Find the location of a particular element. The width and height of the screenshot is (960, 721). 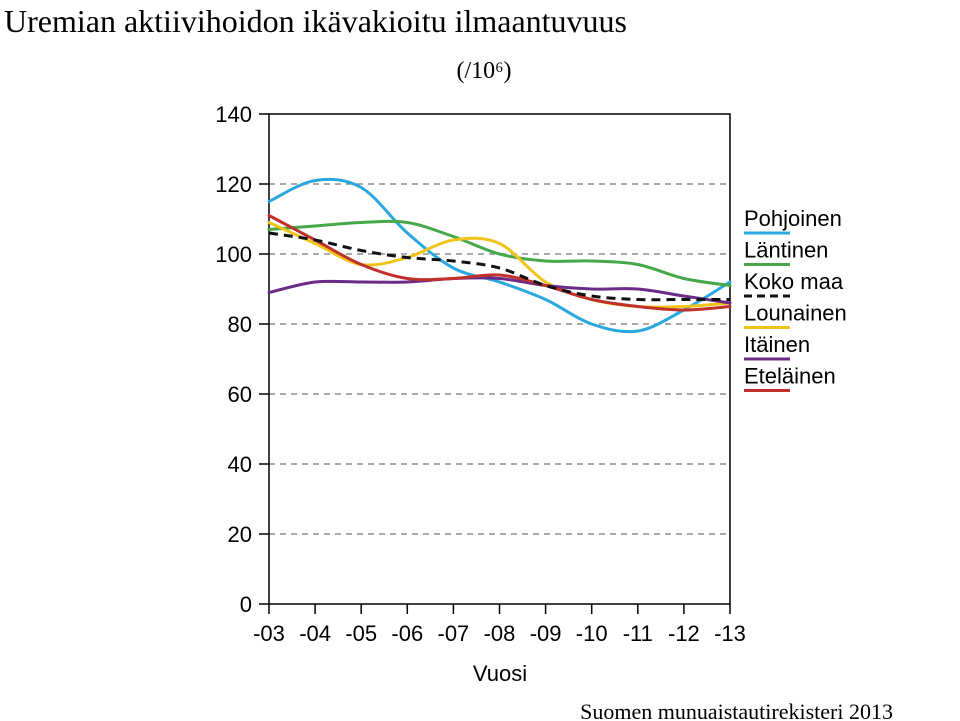

legend-label-lantinen: Läntinen is located at coordinates (786, 250).